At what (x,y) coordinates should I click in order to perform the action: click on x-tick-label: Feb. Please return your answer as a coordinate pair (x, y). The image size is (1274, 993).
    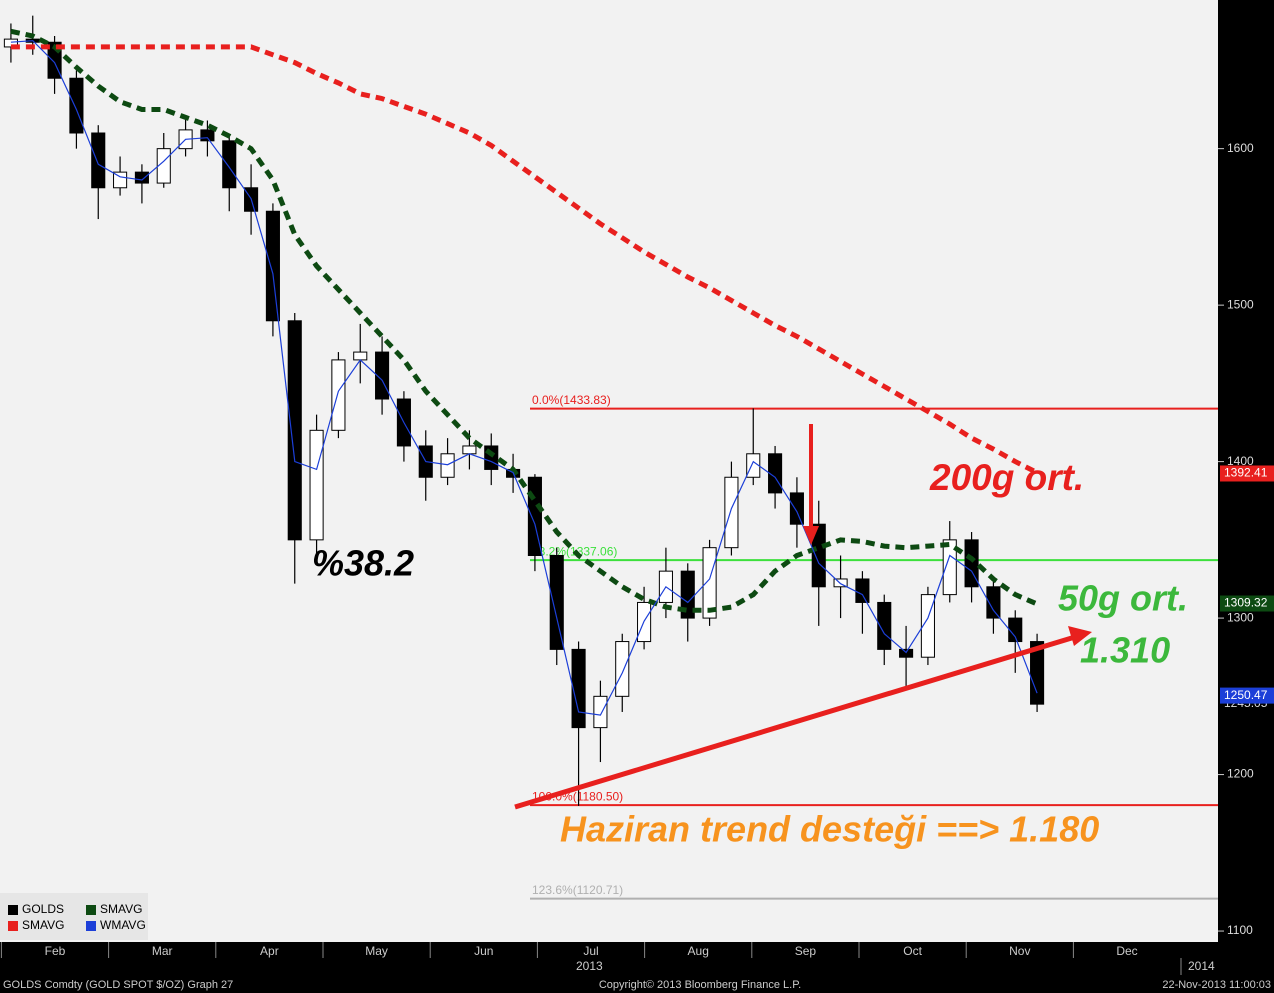
    Looking at the image, I should click on (55, 951).